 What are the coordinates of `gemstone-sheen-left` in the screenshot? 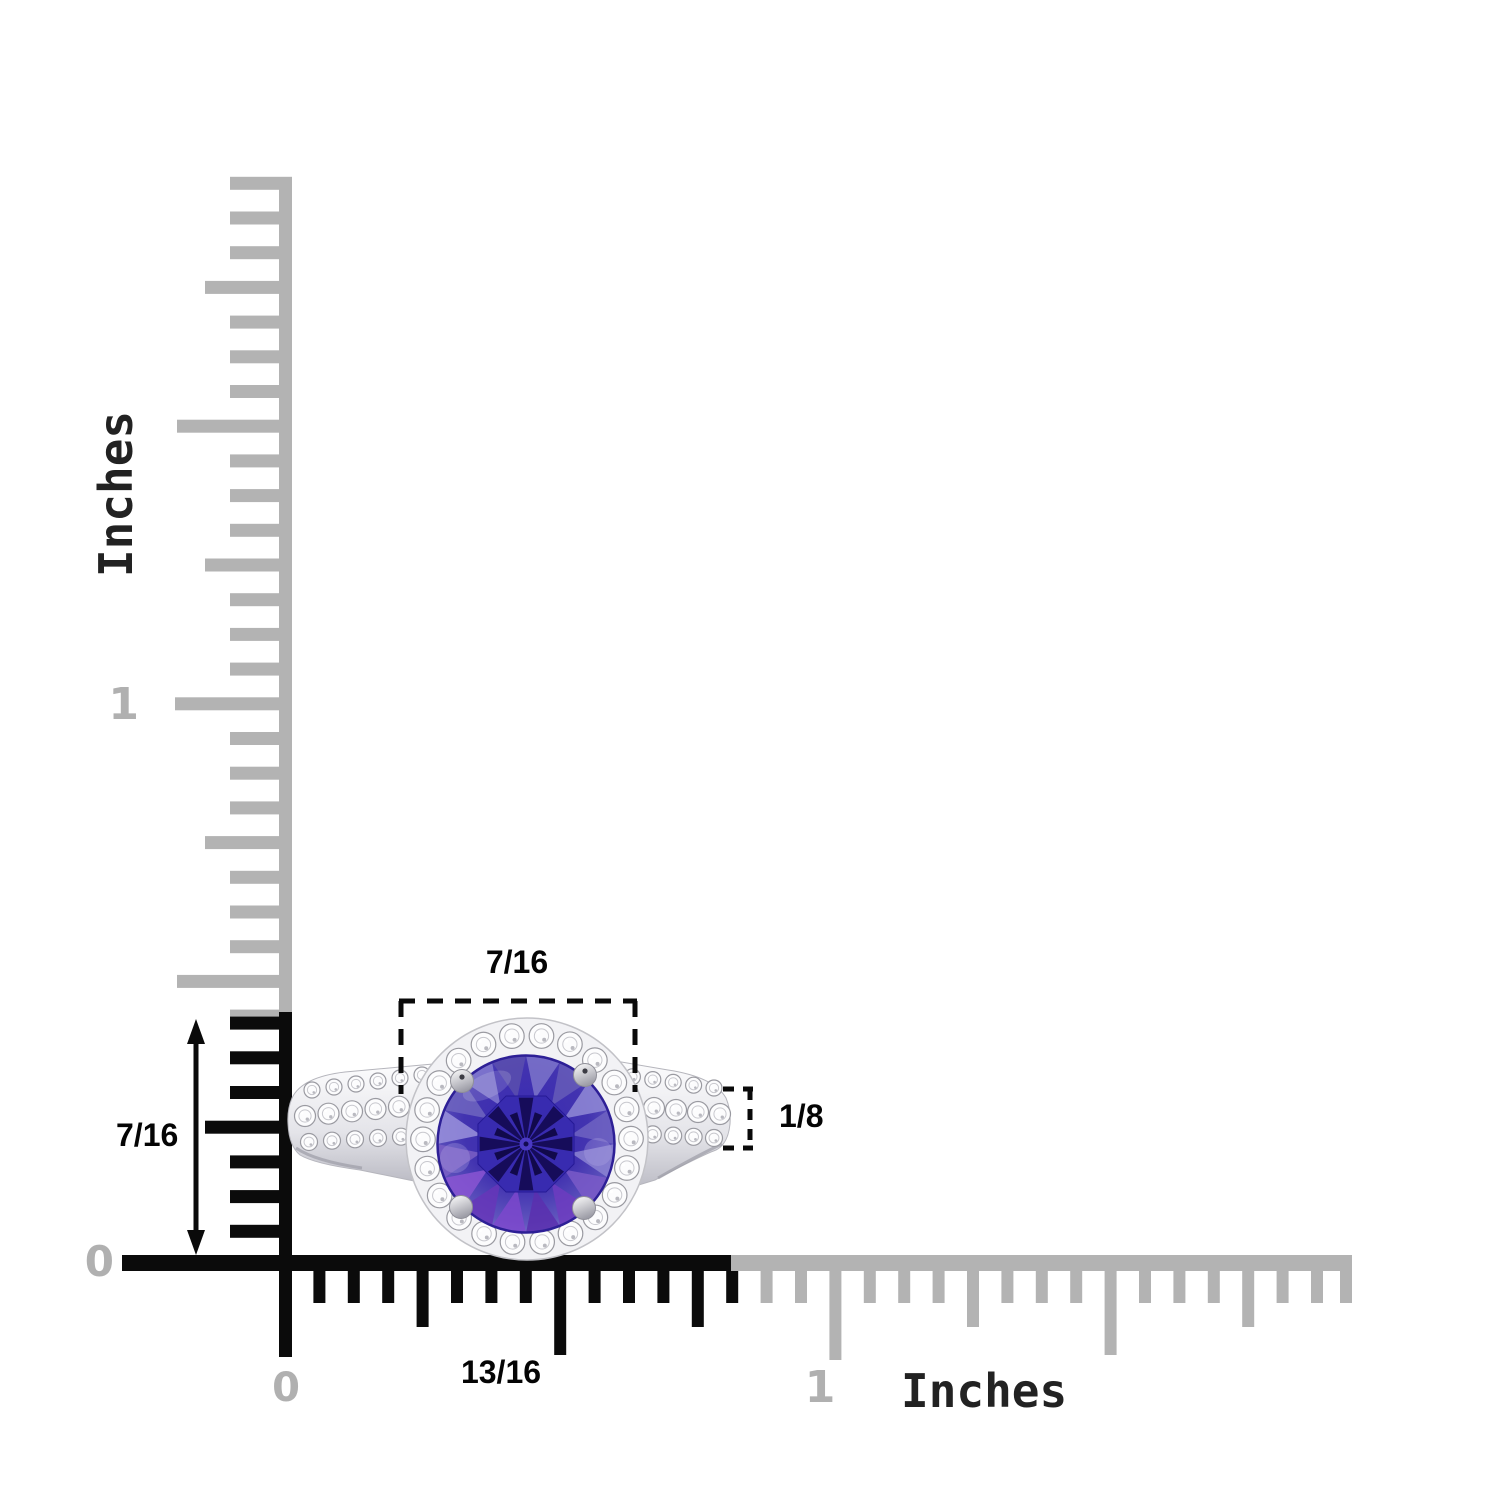 It's located at (455, 1158).